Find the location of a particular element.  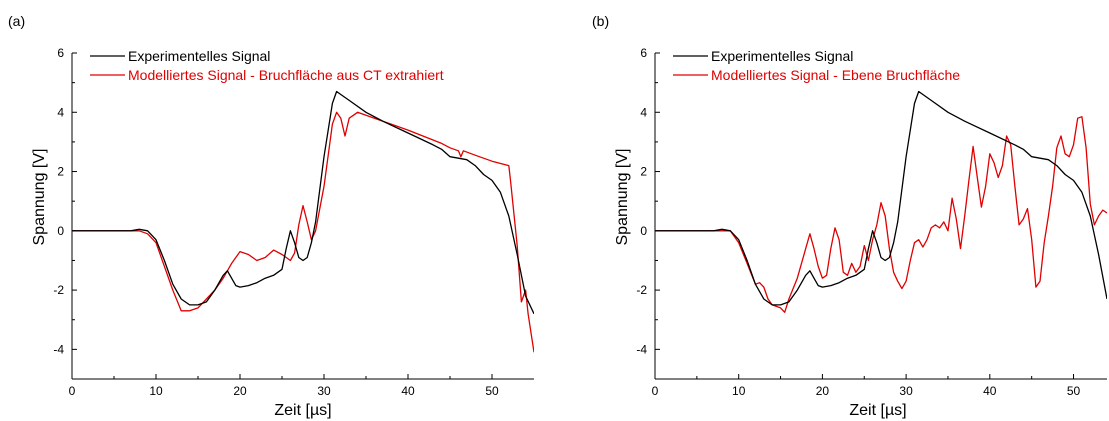

panel-label: (b) is located at coordinates (600, 21).